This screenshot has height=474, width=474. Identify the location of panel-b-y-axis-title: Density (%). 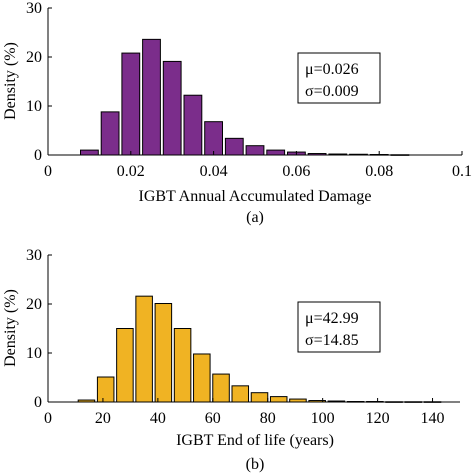
(10, 328).